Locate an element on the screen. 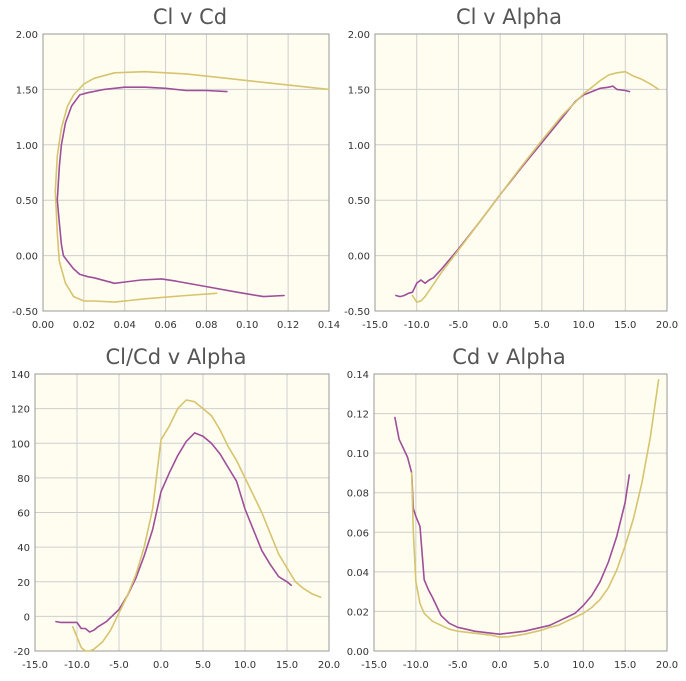 This screenshot has width=686, height=681. x-tick-label: 0.04 is located at coordinates (125, 325).